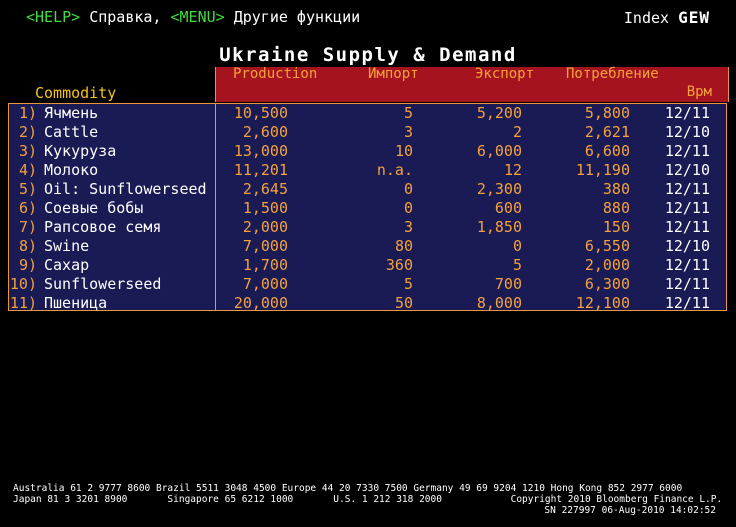  Describe the element at coordinates (499, 113) in the screenshot. I see `export-value: 5,200` at that location.